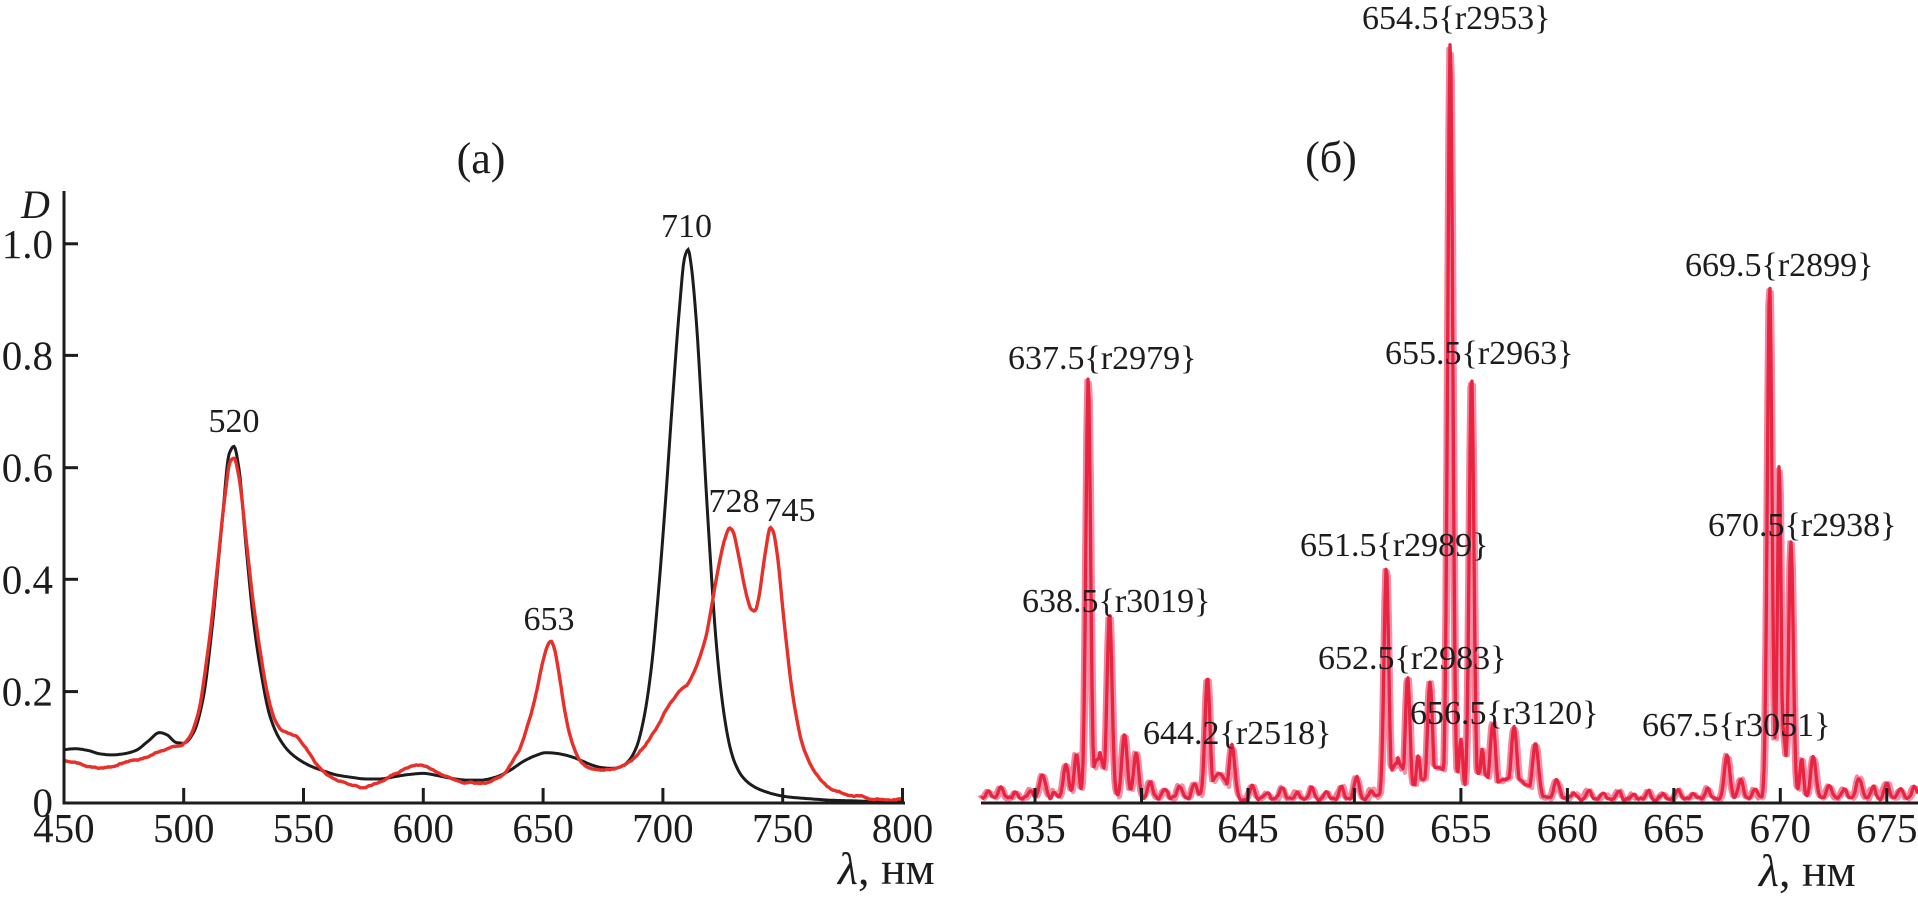  I want to click on svg-text: 644.2{r2518}, so click(1237, 733).